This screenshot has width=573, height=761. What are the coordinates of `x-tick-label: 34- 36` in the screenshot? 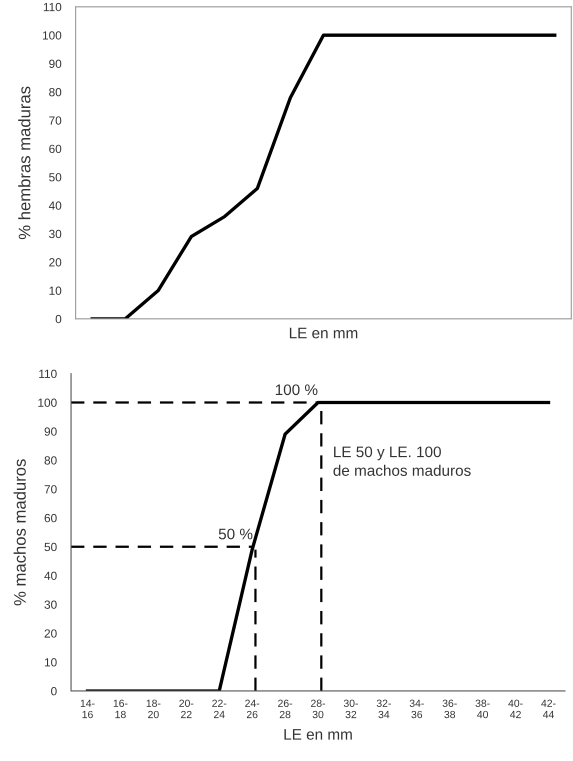 It's located at (417, 709).